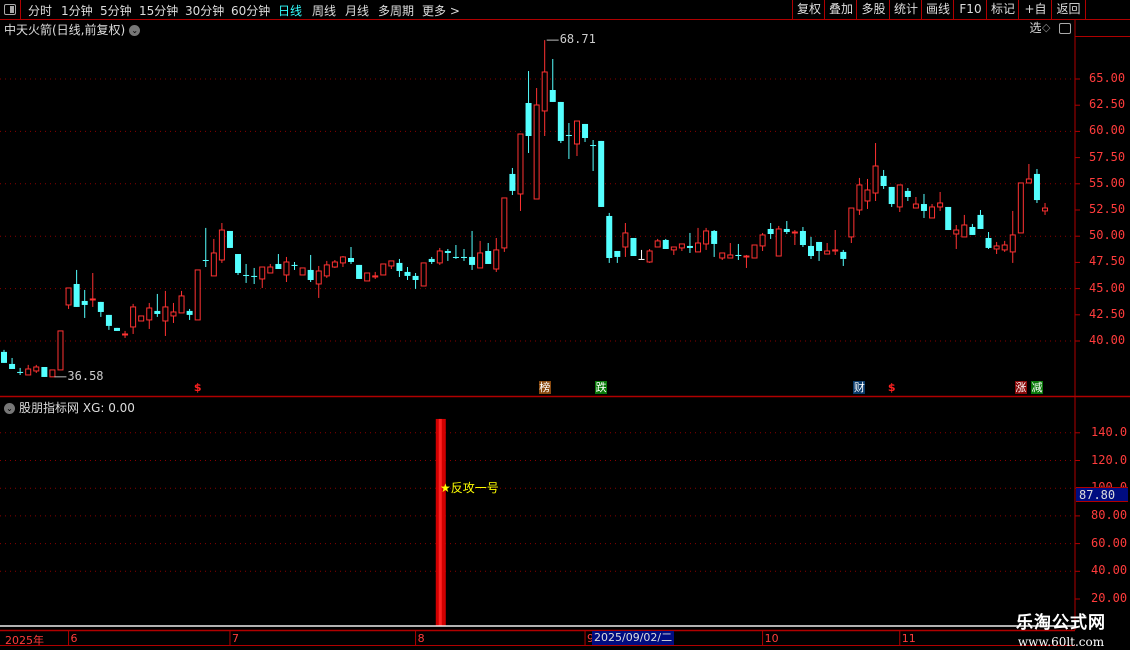 The height and width of the screenshot is (650, 1130). Describe the element at coordinates (1046, 27) in the screenshot. I see `diamond-icon: ◇` at that location.